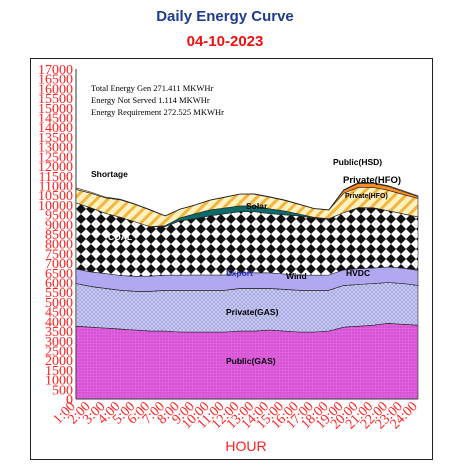 The height and width of the screenshot is (474, 450). Describe the element at coordinates (59, 332) in the screenshot. I see `y-tick-label: 3500` at that location.